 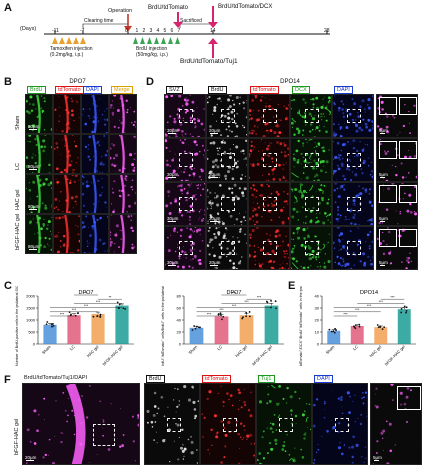 I want to click on panel-d-zoom-inset: 5μm, so click(x=397, y=248).